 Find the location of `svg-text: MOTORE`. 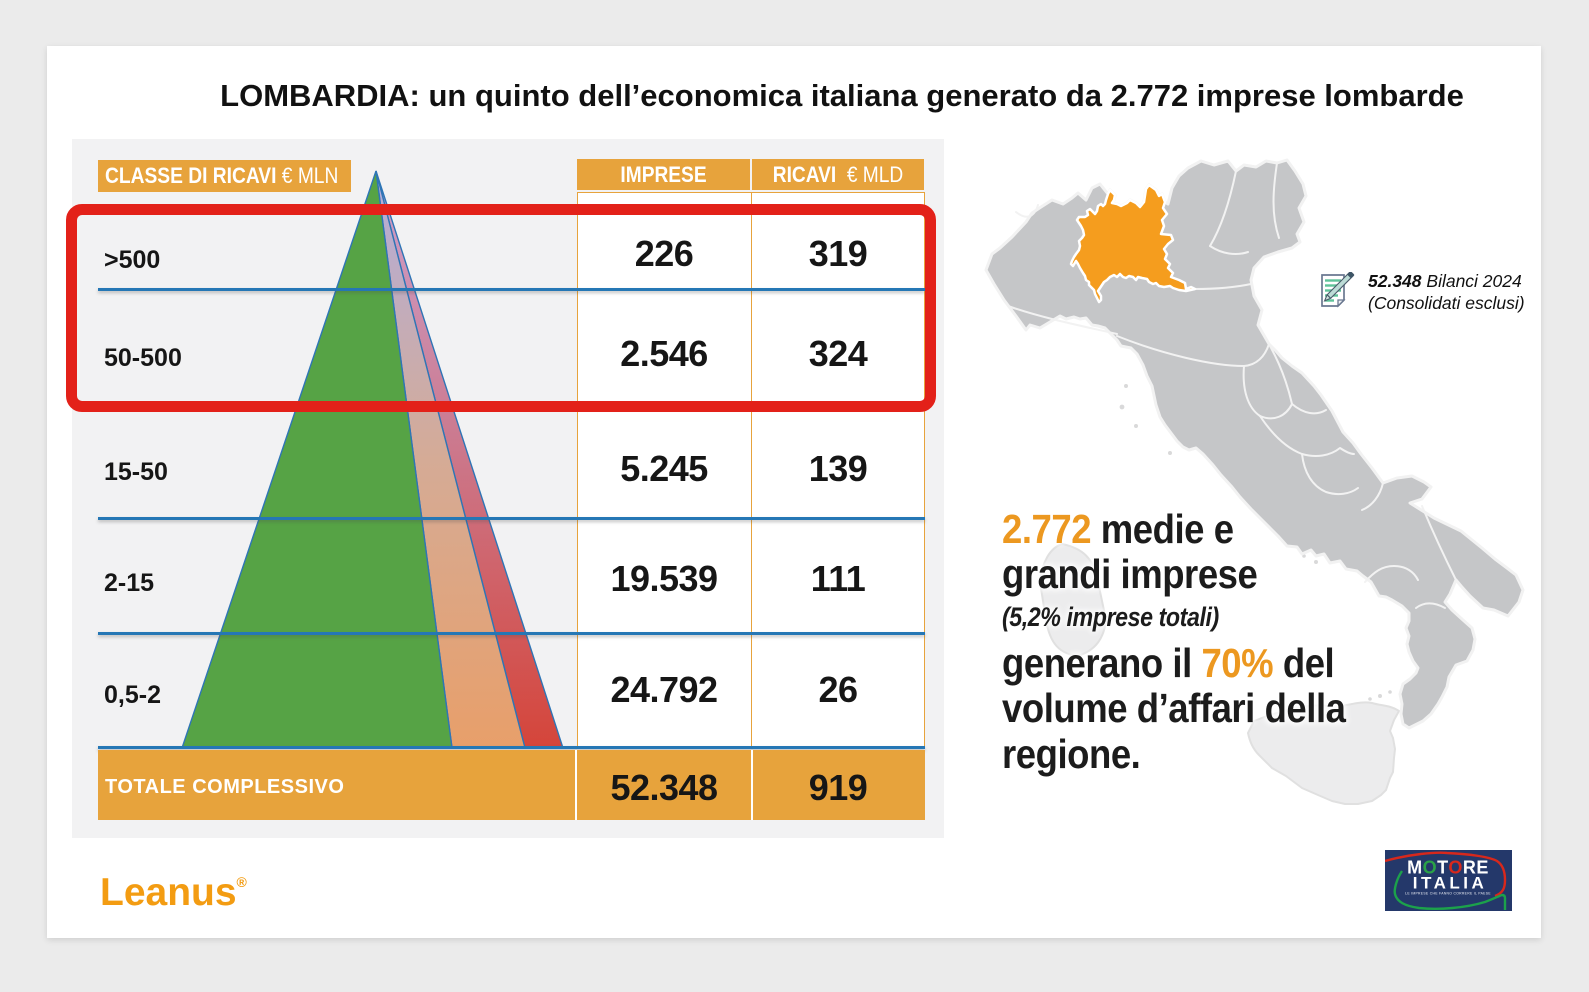

svg-text: MOTORE is located at coordinates (1448, 868).